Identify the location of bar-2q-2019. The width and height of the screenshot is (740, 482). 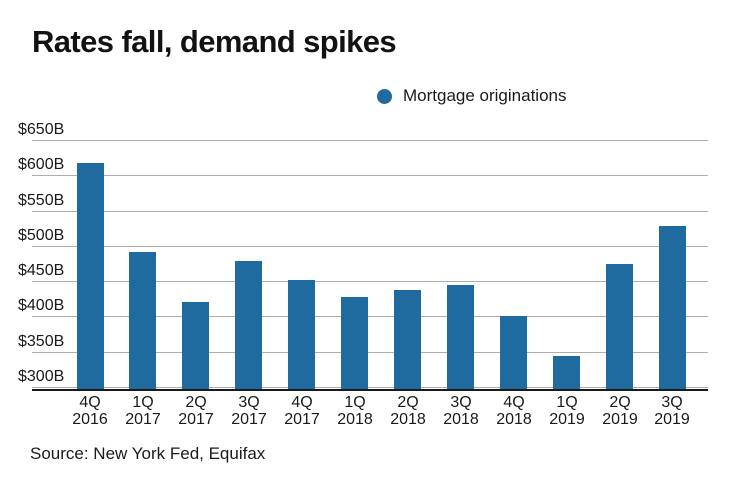
(619, 327).